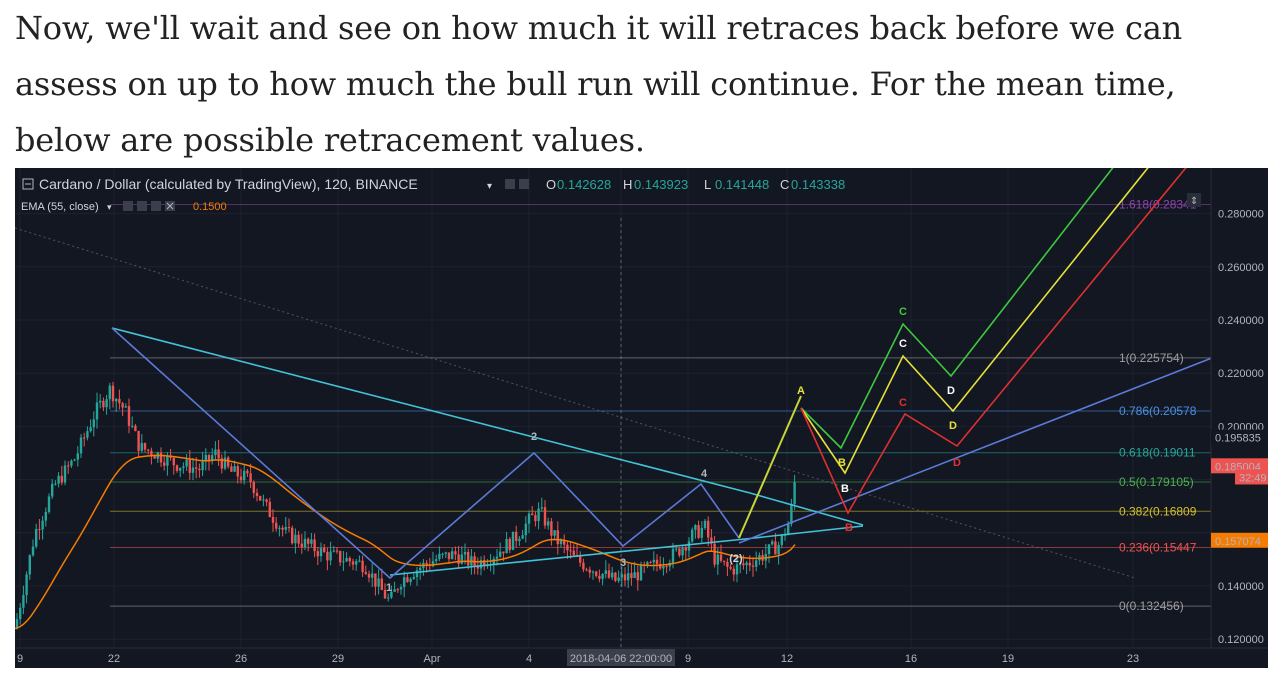 The height and width of the screenshot is (675, 1280). I want to click on scale-toggle-glyph: ⇕, so click(1194, 201).